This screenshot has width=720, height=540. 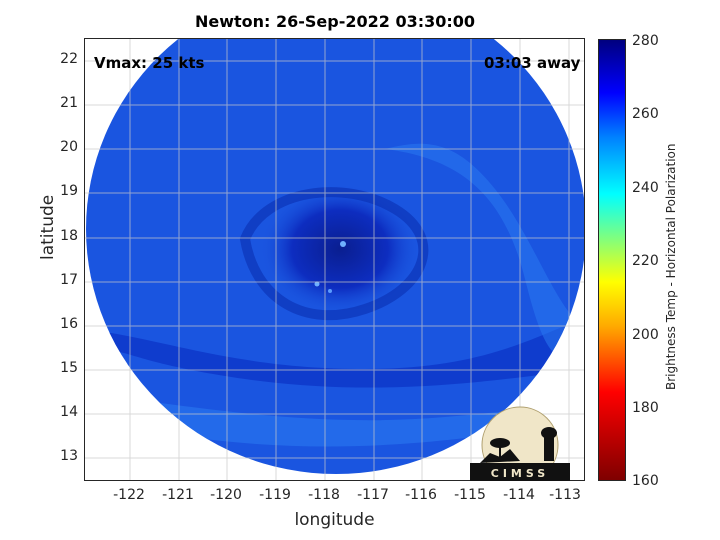 What do you see at coordinates (178, 495) in the screenshot?
I see `x-tick-label: -121` at bounding box center [178, 495].